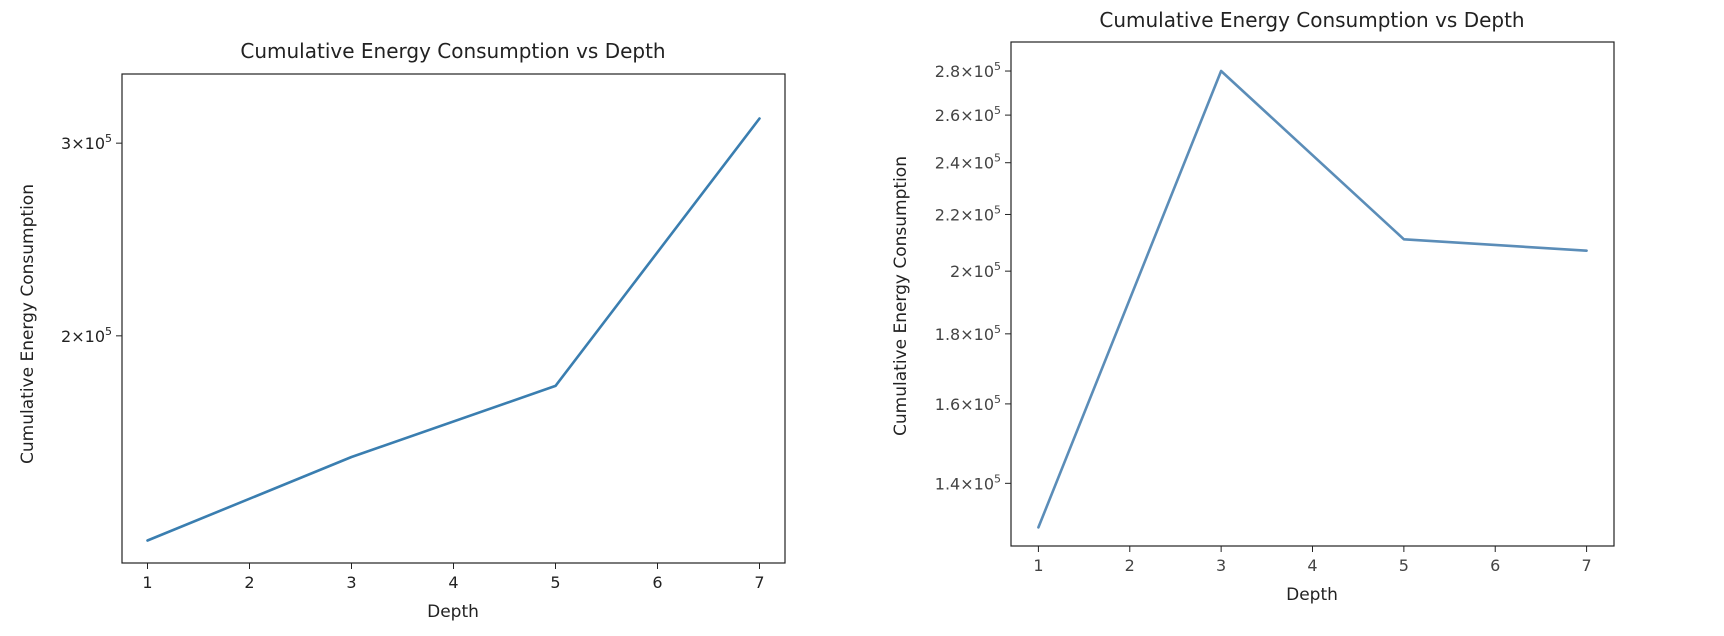 This screenshot has height=636, width=1724. I want to click on left-y-axis-label: Cumulative Energy Consumption, so click(28, 324).